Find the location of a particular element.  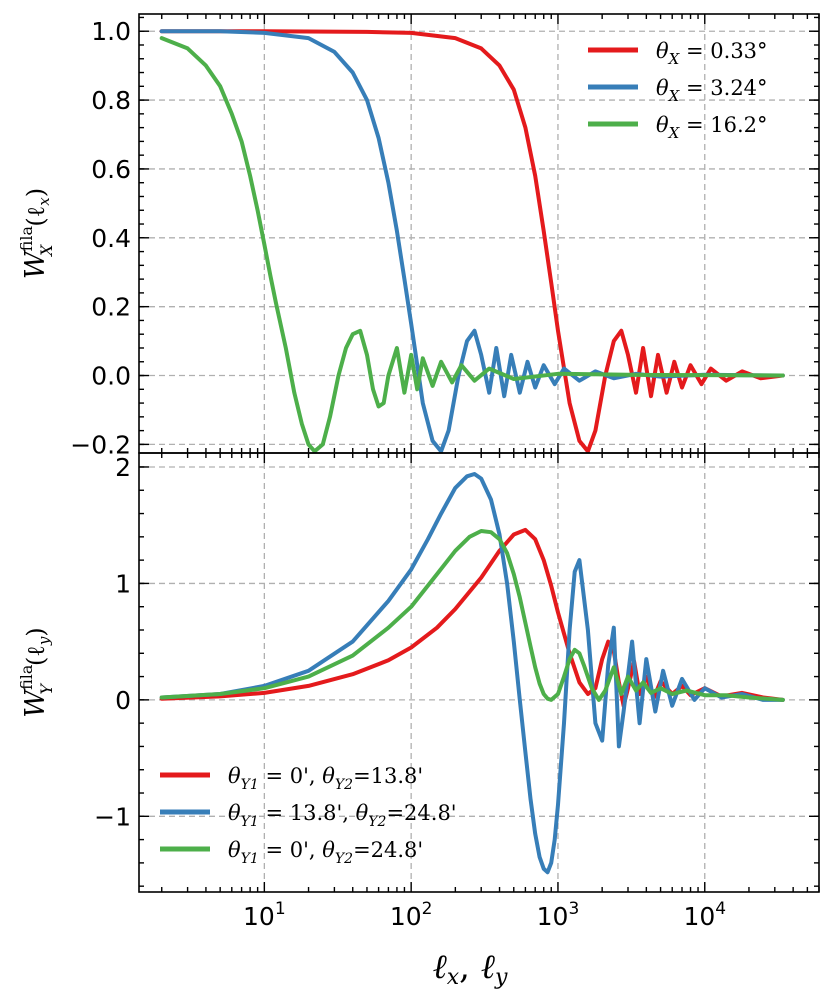

y-tick-label: −1 is located at coordinates (112, 816).